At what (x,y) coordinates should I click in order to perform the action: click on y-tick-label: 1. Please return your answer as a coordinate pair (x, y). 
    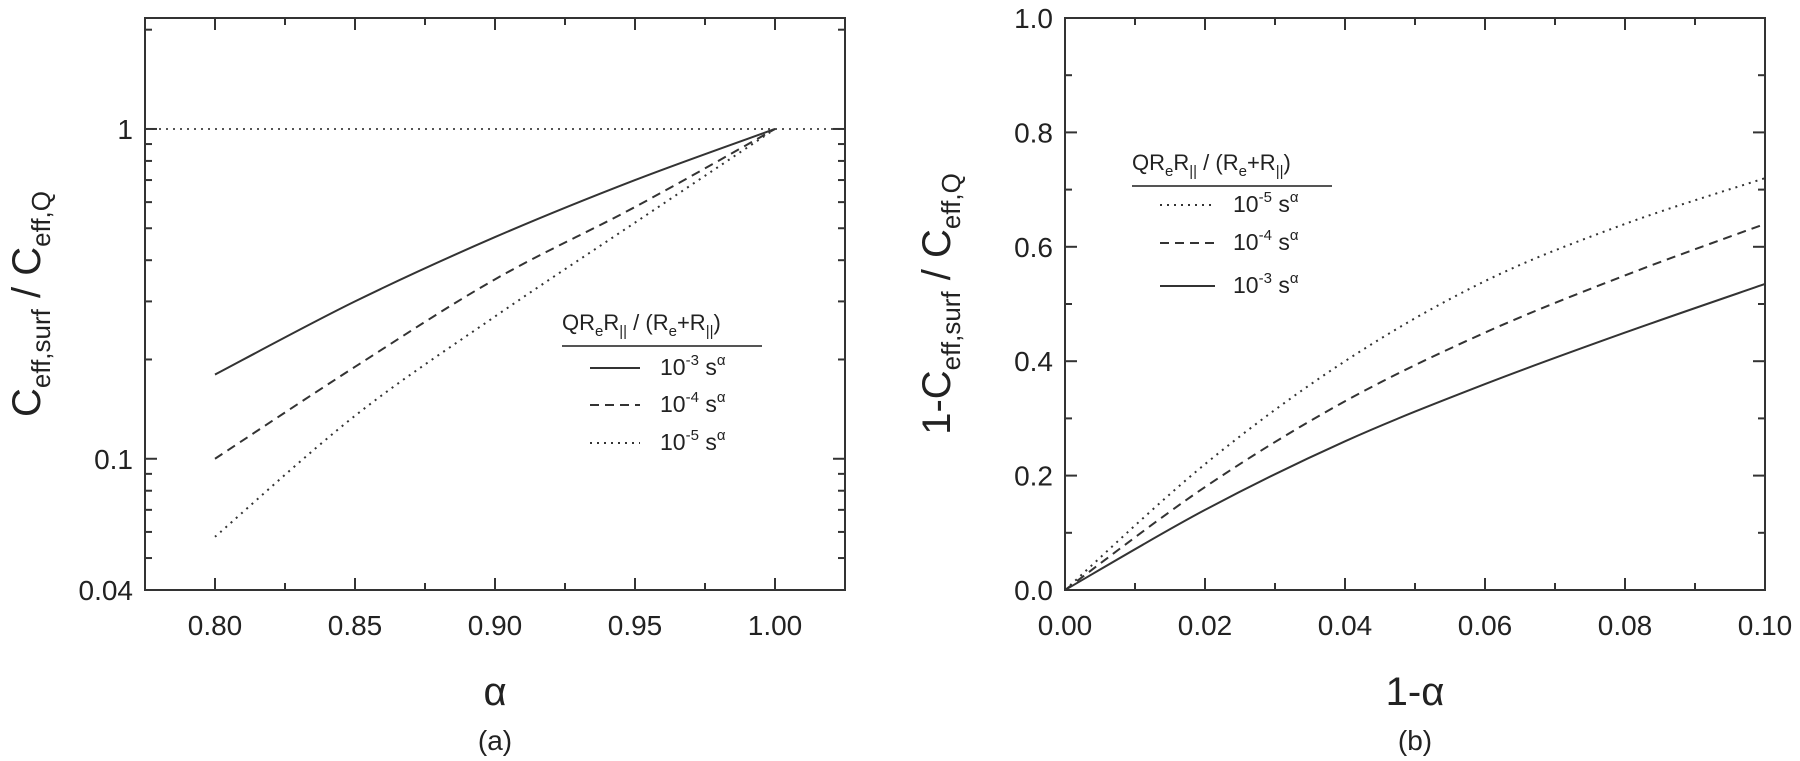
    Looking at the image, I should click on (125, 129).